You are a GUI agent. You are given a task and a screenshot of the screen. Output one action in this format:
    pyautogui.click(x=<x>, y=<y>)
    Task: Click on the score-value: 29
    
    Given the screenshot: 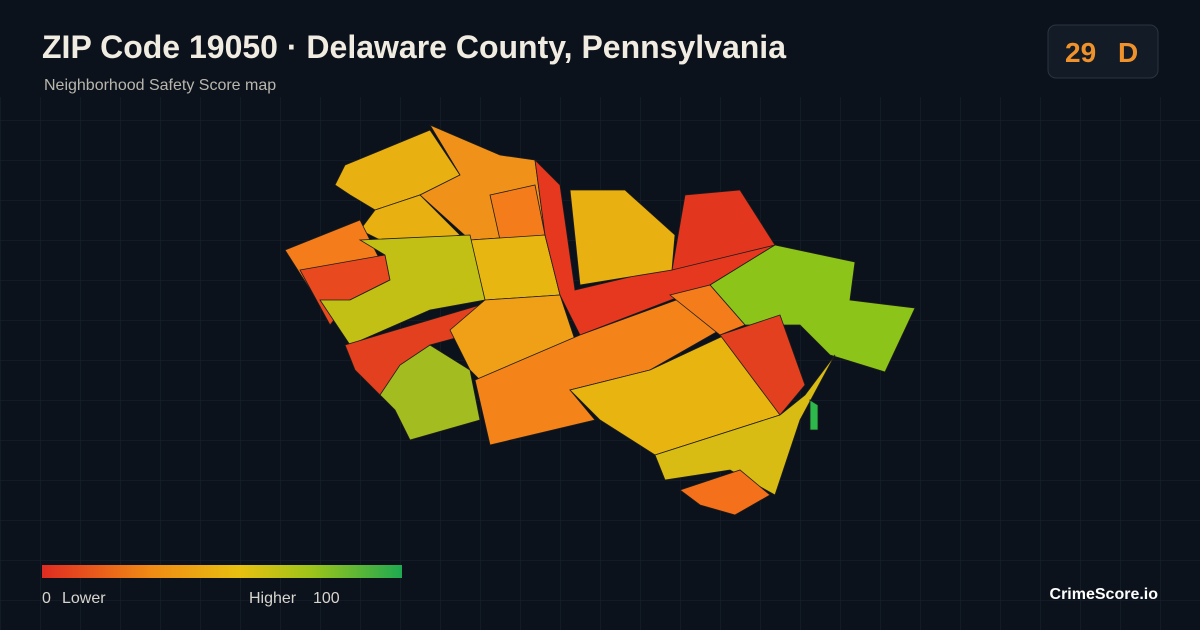 What is the action you would take?
    pyautogui.click(x=1080, y=52)
    